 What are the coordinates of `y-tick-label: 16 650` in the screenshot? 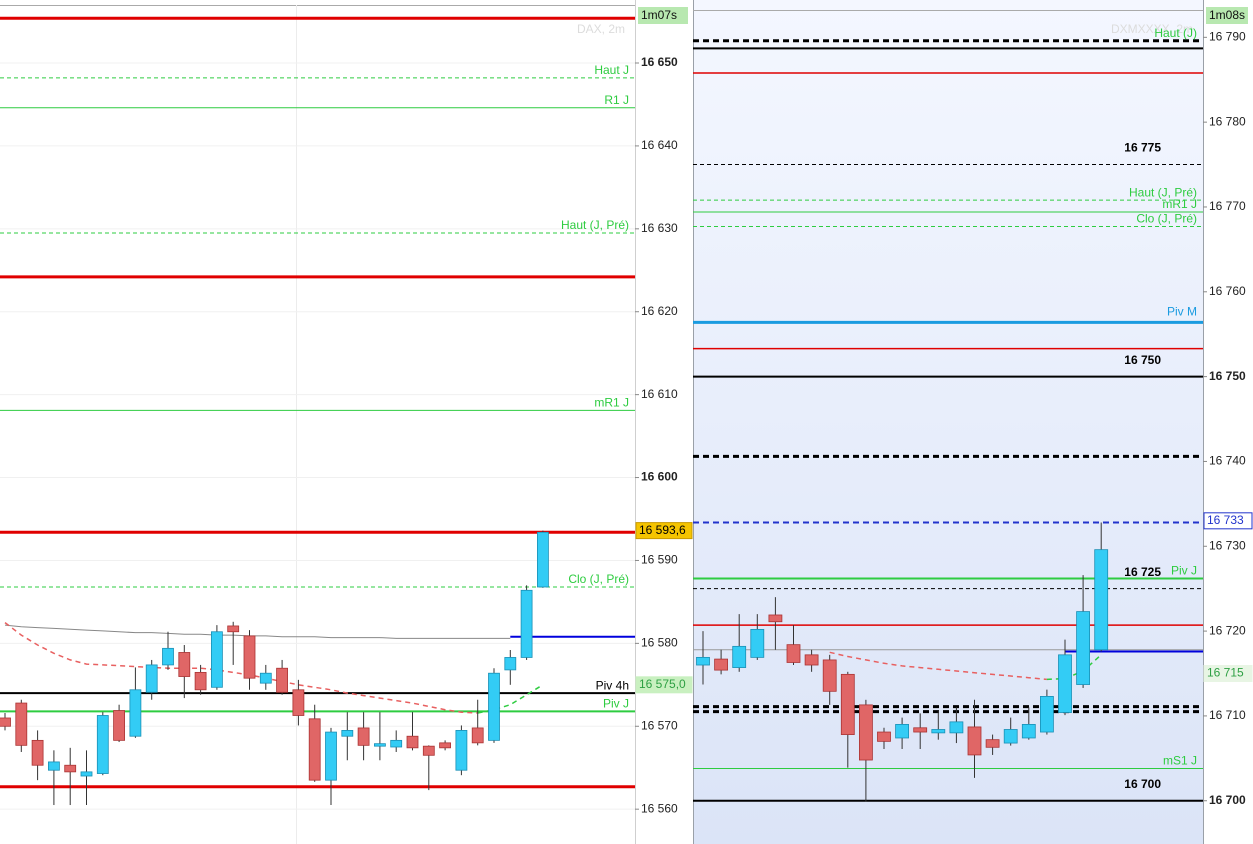 It's located at (659, 62).